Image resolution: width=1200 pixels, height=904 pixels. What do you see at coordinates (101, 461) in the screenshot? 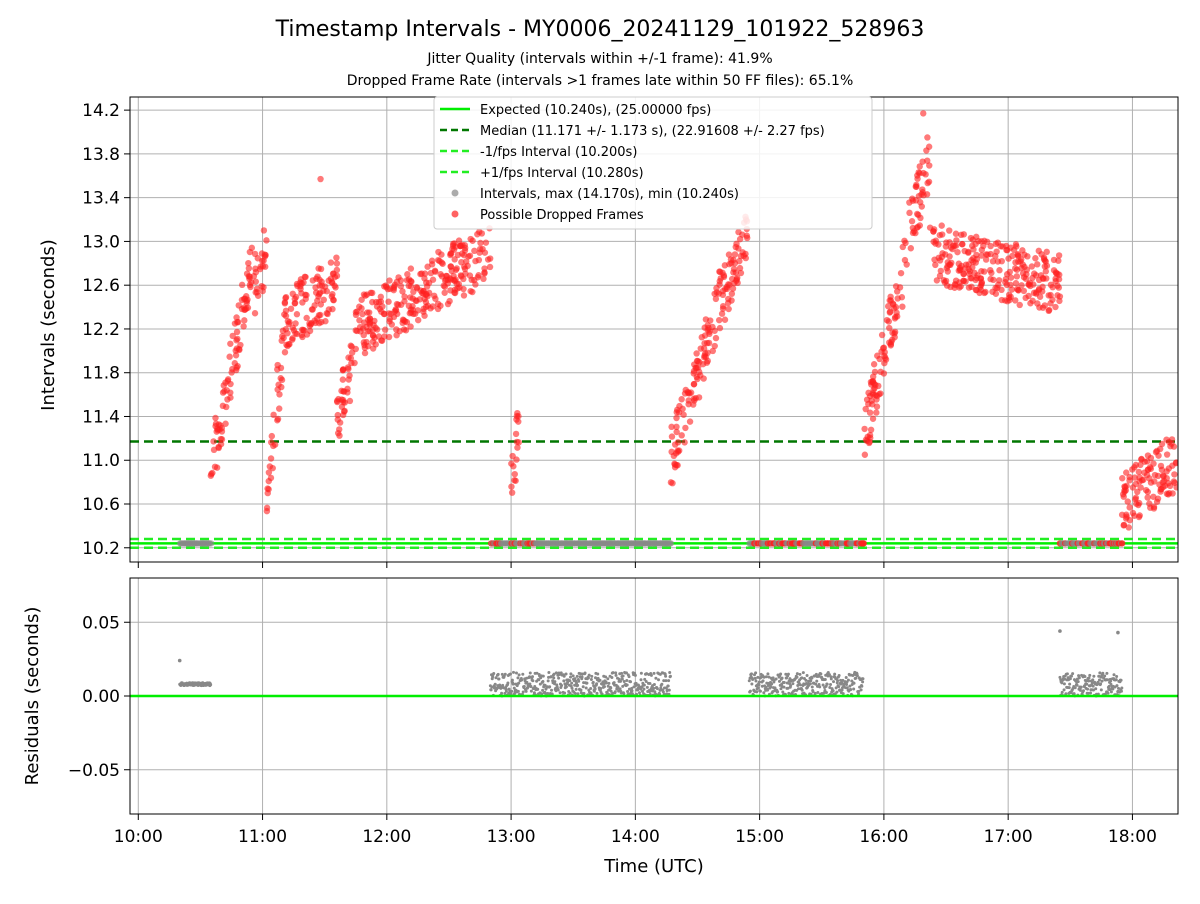
I see `top-y-tick-label: 11.0` at bounding box center [101, 461].